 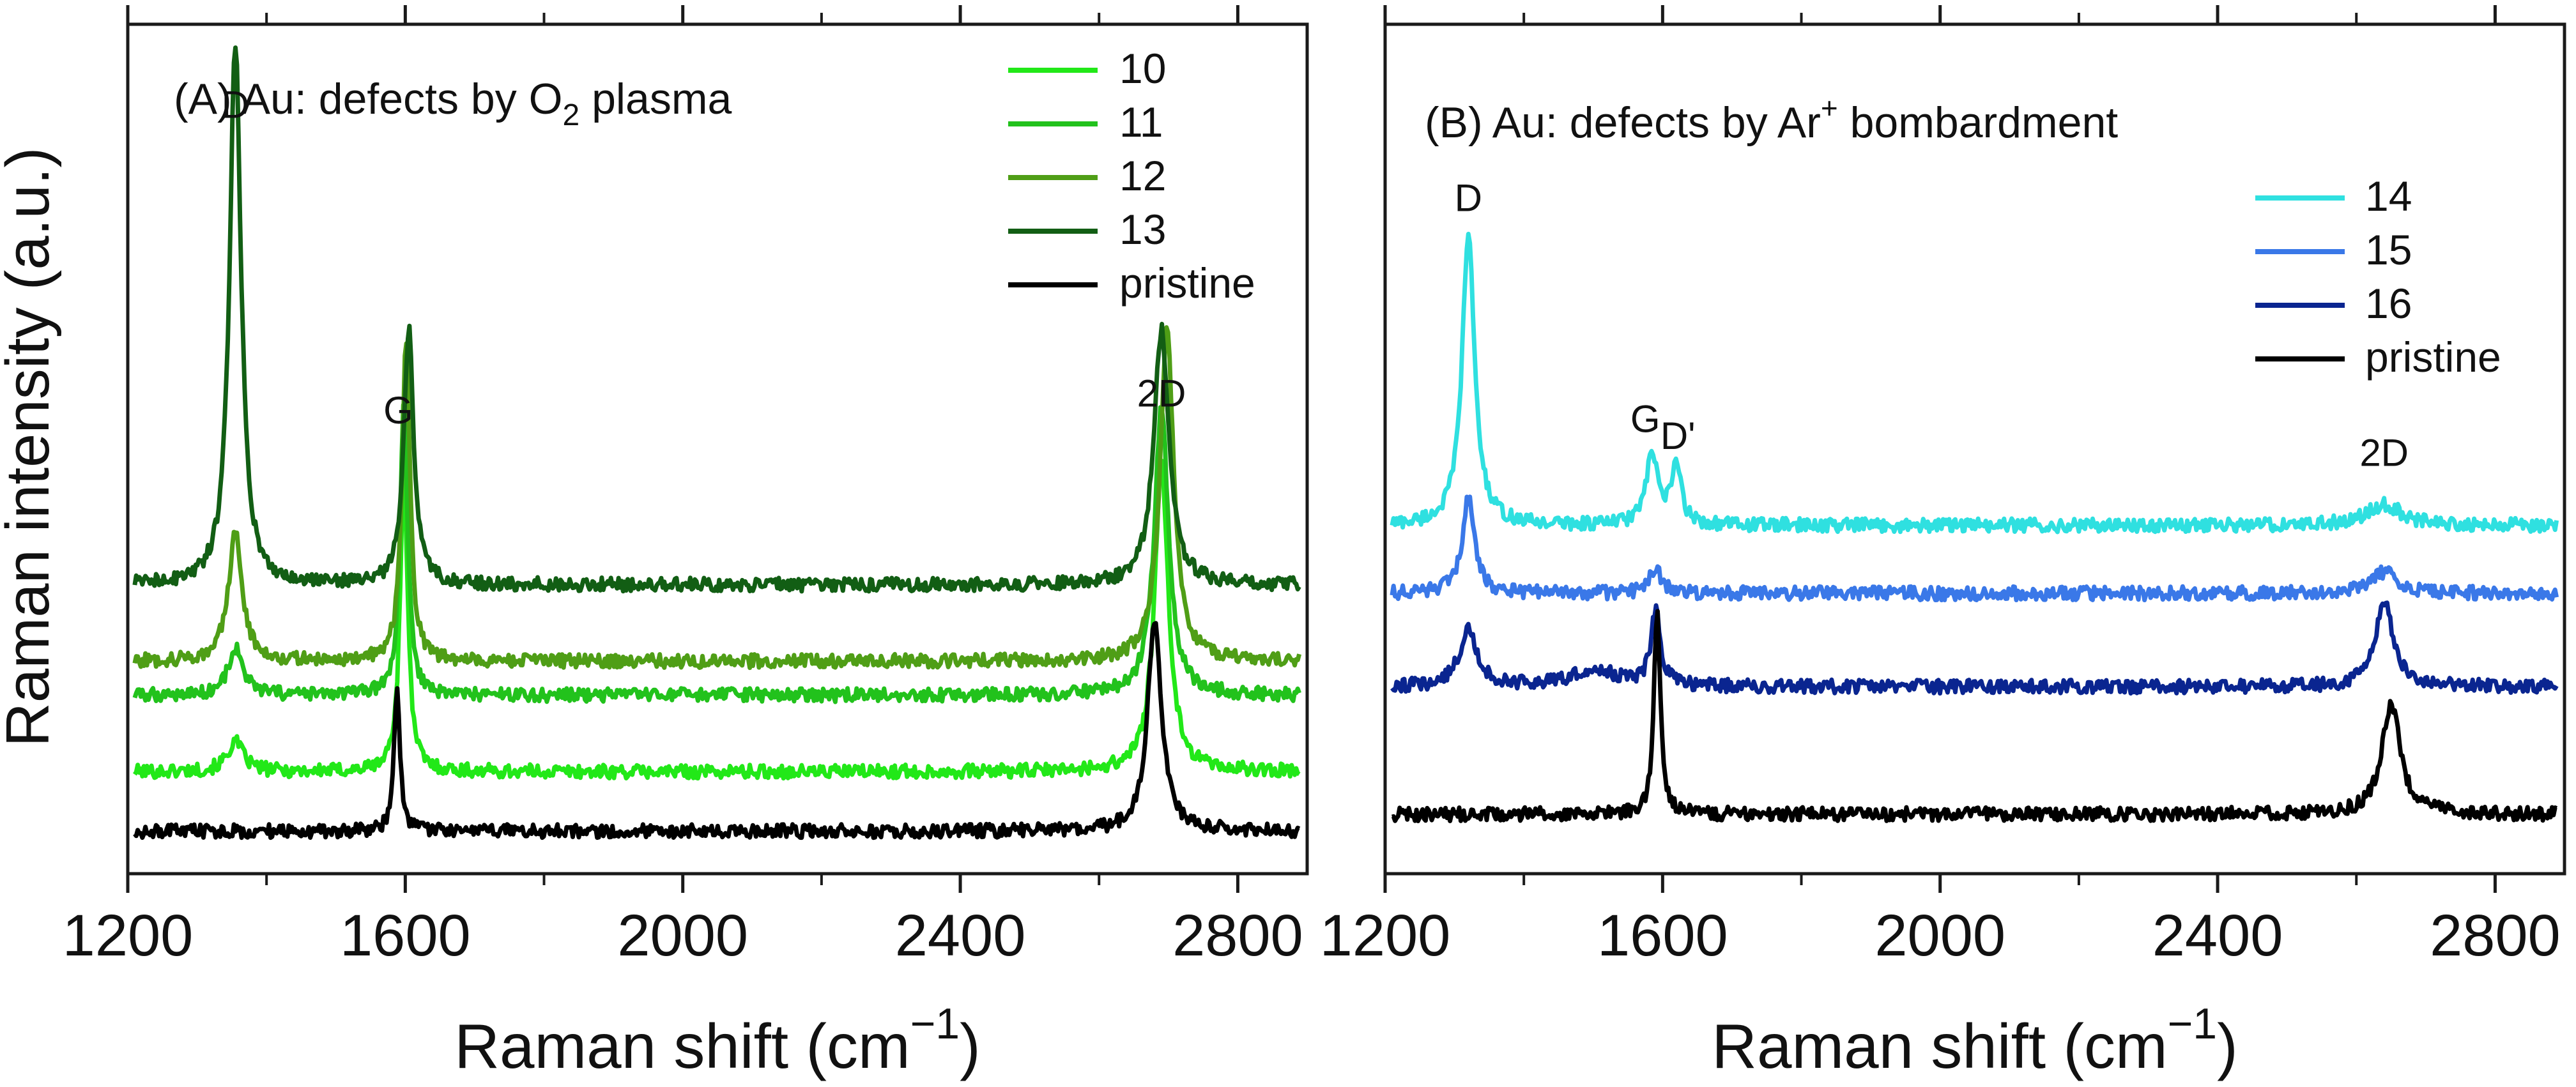 I want to click on legend-label-13: 13, so click(x=1142, y=230).